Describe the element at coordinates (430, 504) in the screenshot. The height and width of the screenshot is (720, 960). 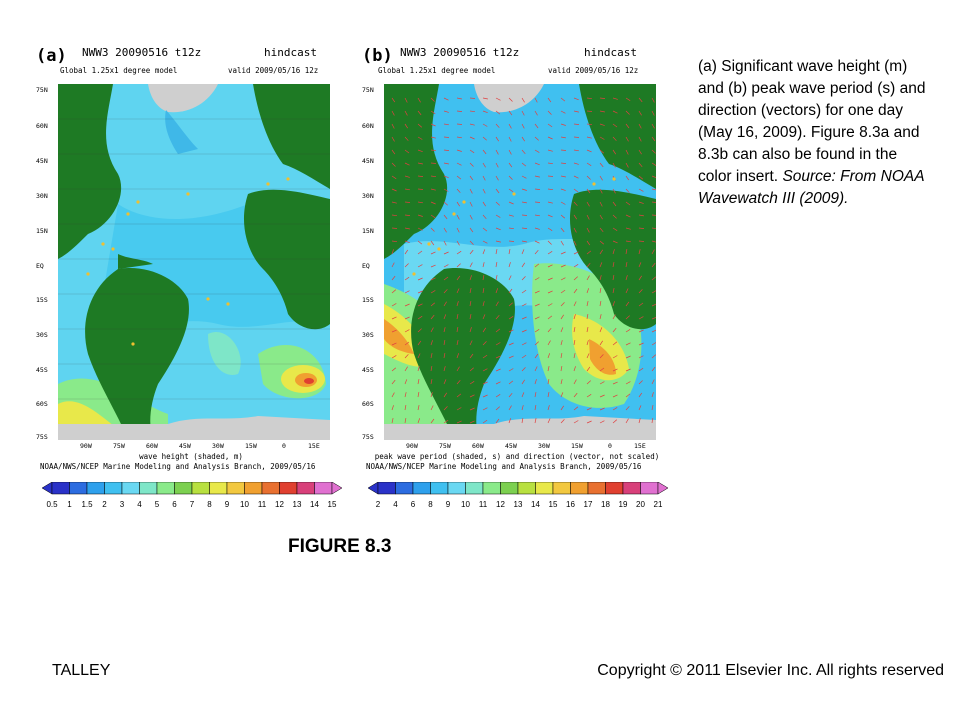
I see `colorbar-tick-label: 8` at that location.